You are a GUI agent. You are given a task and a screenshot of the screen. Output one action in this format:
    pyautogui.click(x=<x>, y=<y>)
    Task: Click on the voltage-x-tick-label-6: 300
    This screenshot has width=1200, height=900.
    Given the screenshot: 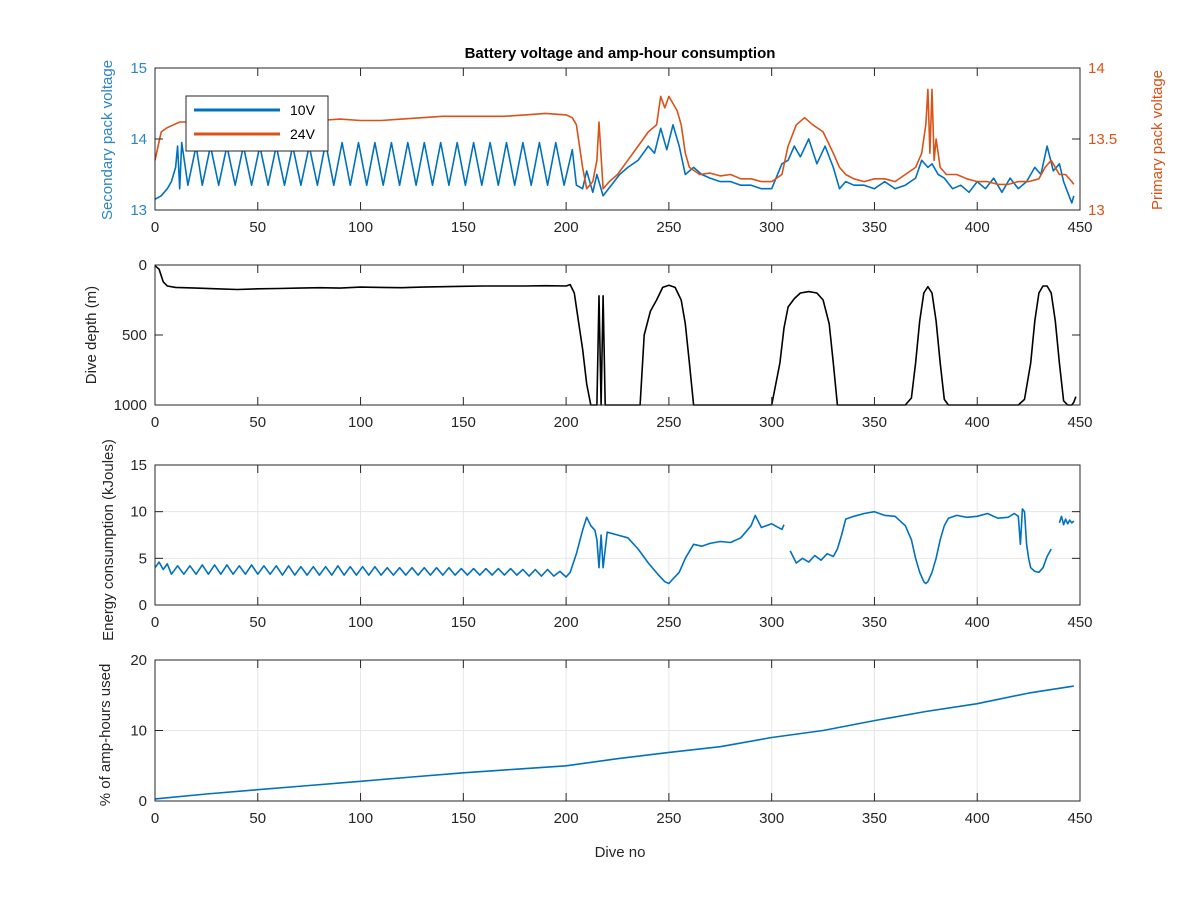 What is the action you would take?
    pyautogui.click(x=771, y=227)
    